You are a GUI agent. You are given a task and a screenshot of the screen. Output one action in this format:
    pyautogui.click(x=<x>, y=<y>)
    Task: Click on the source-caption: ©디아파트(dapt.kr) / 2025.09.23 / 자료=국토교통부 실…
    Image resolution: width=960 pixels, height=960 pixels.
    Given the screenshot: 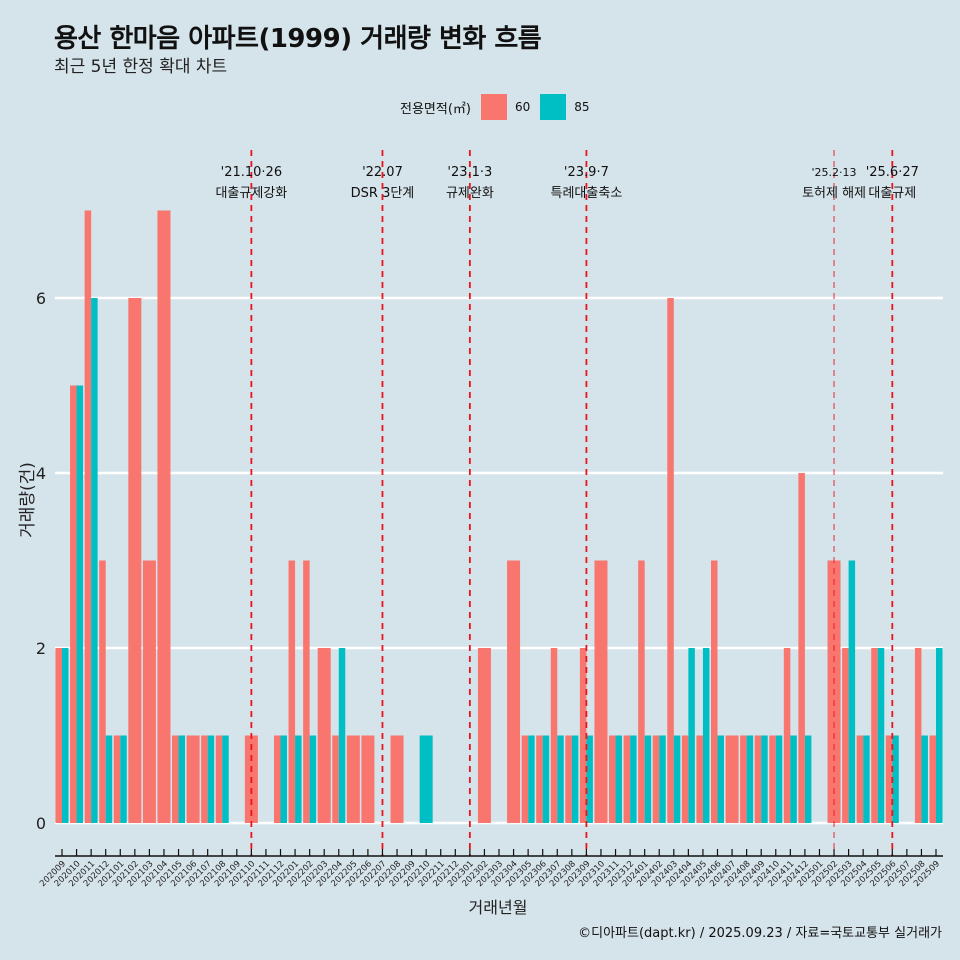 What is the action you would take?
    pyautogui.click(x=760, y=933)
    